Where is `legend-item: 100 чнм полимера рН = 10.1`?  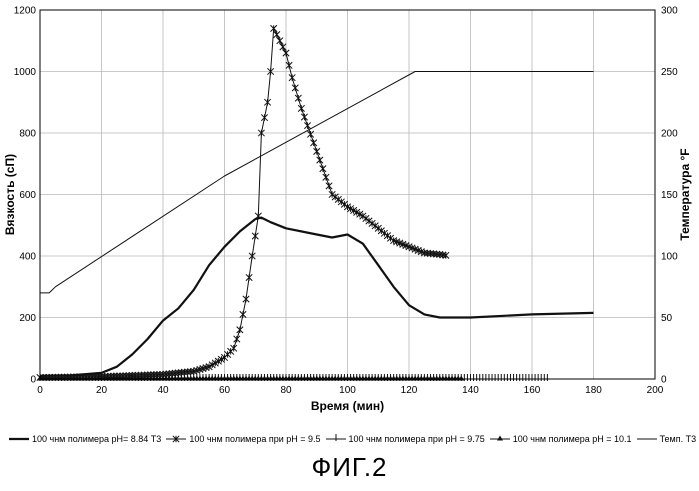 legend-item: 100 чнм полимера рН = 10.1 is located at coordinates (560, 439).